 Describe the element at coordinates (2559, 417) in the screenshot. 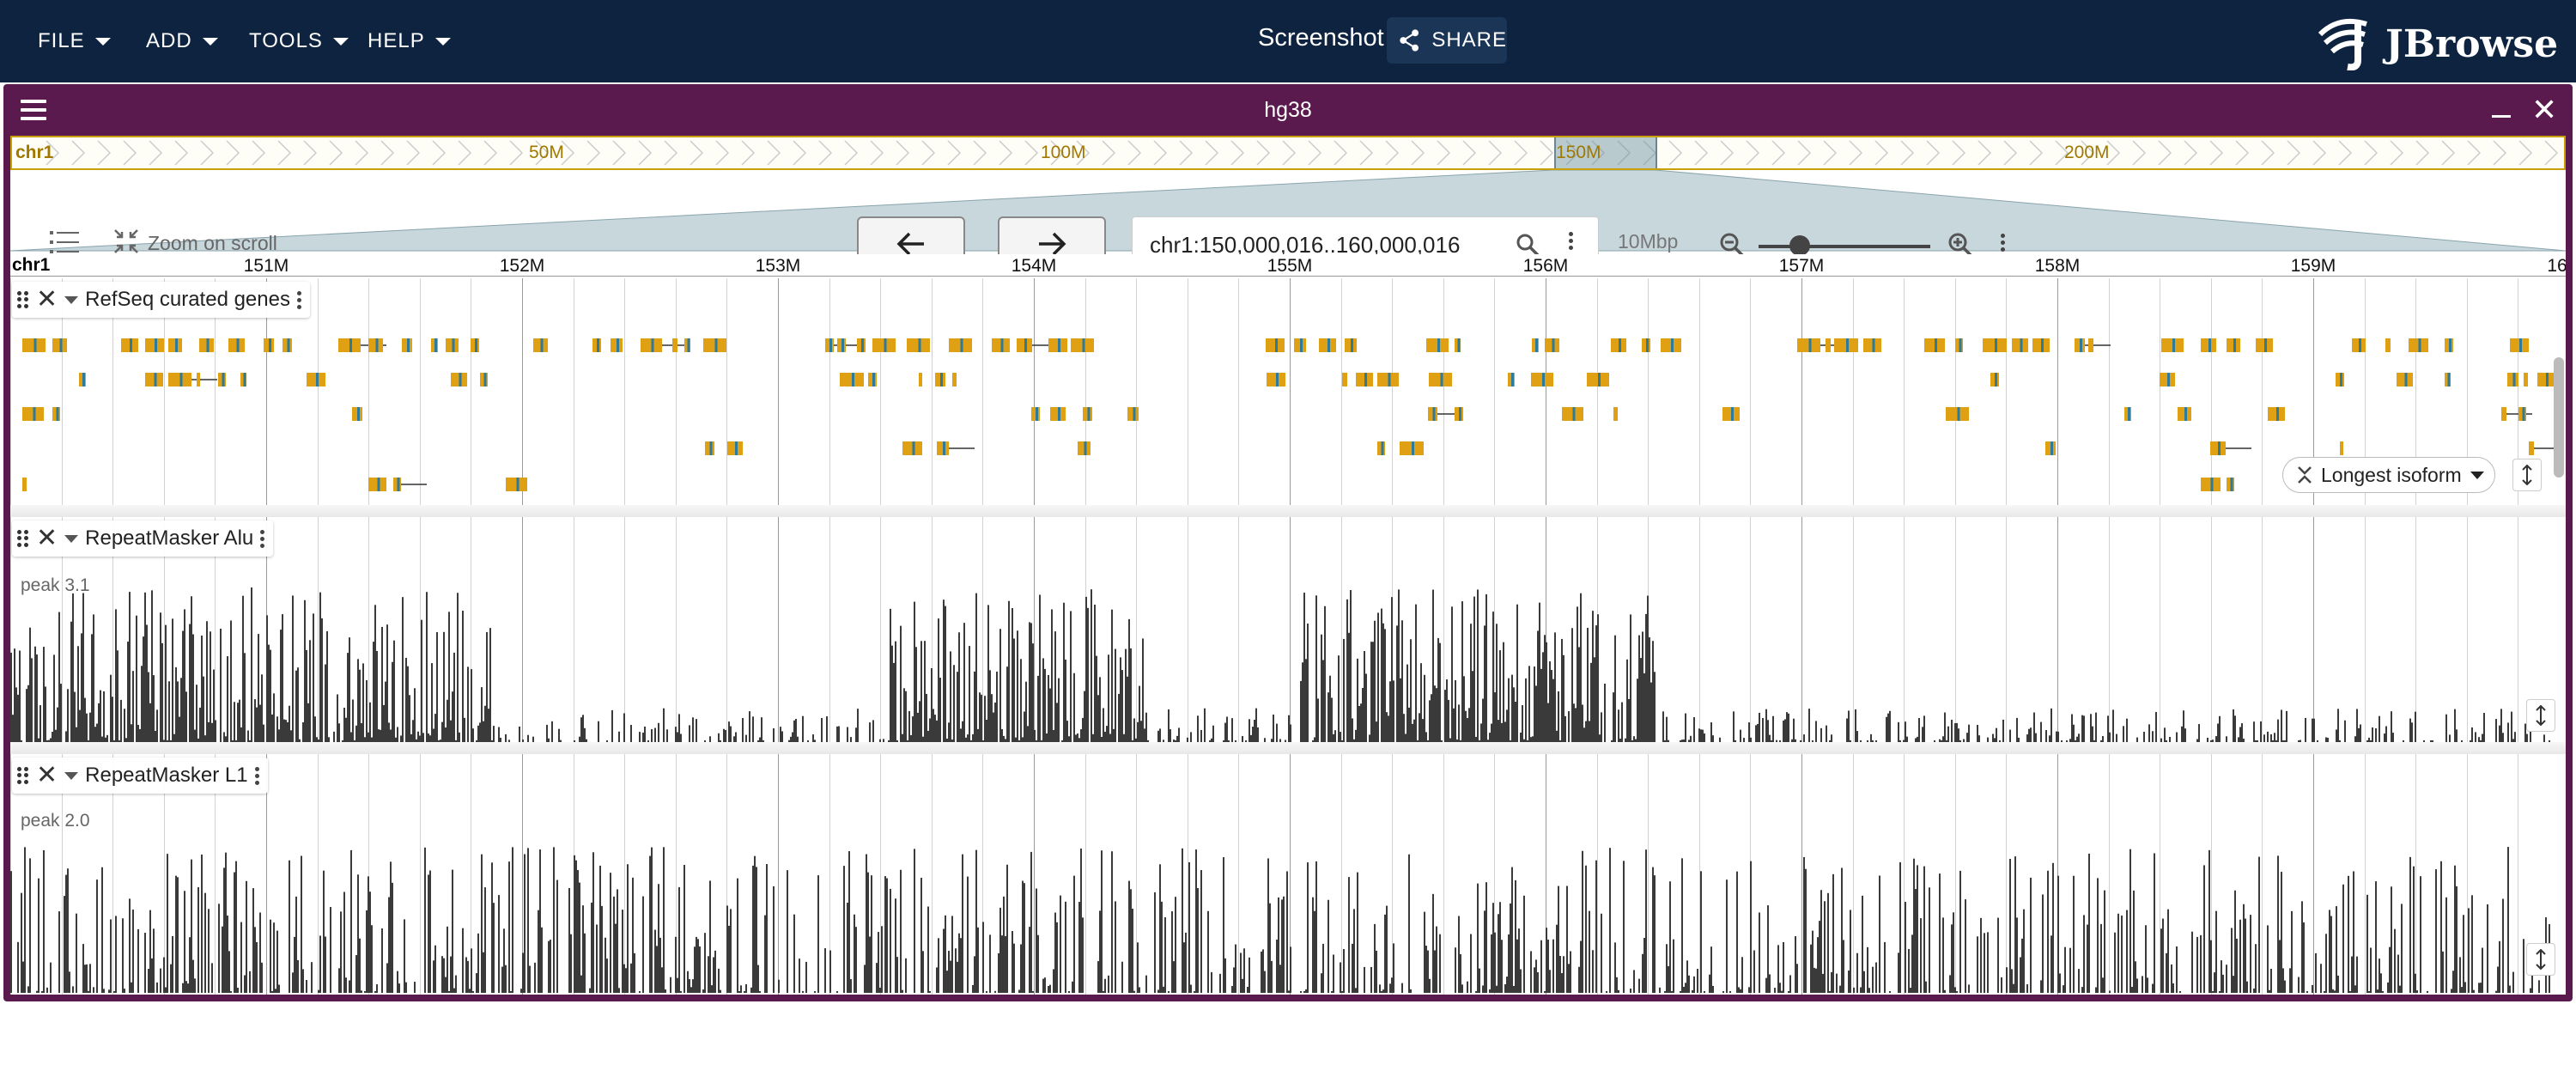

I see `track-scrollbar` at that location.